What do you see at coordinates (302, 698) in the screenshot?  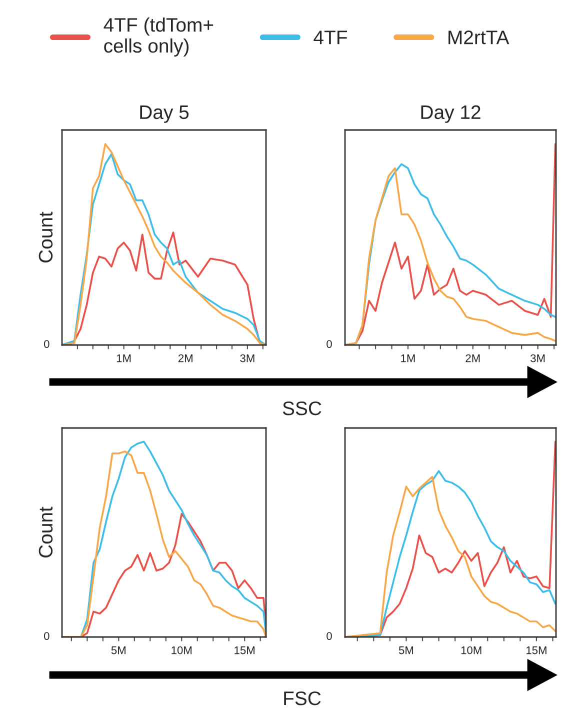 I see `x-axis-title: FSC` at bounding box center [302, 698].